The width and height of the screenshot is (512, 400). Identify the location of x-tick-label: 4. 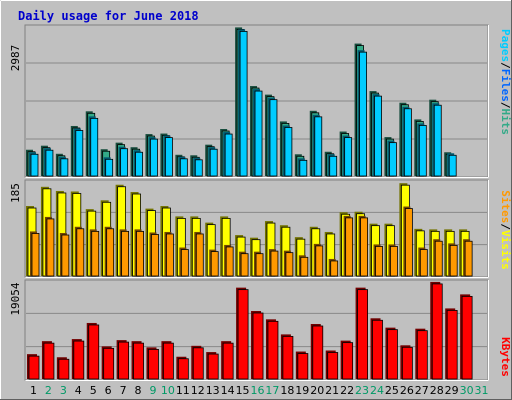
(78, 390).